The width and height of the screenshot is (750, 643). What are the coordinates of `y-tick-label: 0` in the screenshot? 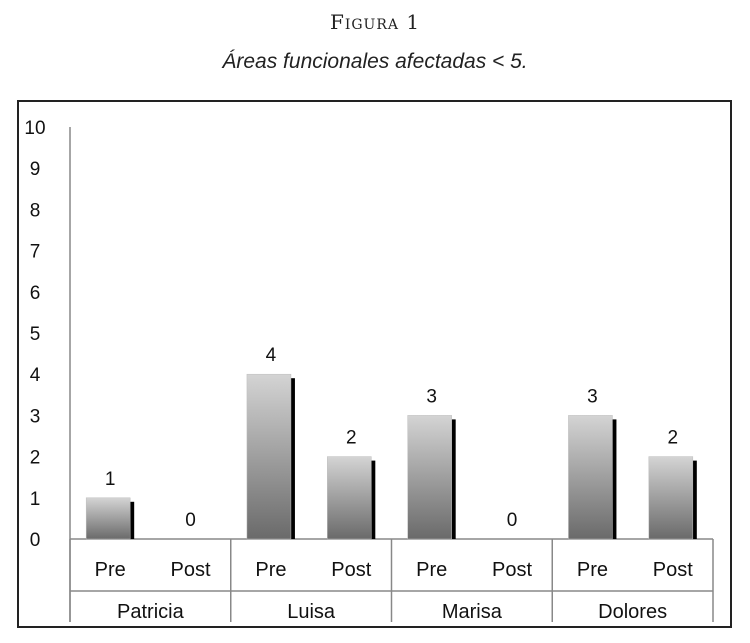 It's located at (35, 540).